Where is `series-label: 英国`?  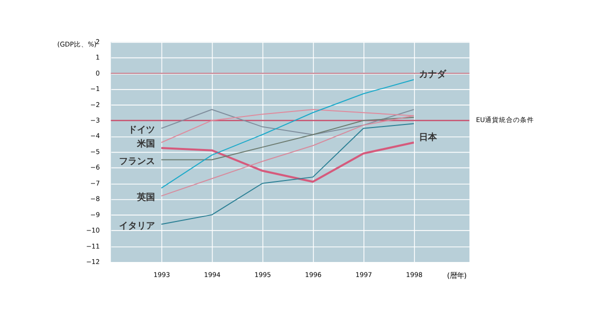
series-label: 英国 is located at coordinates (145, 198).